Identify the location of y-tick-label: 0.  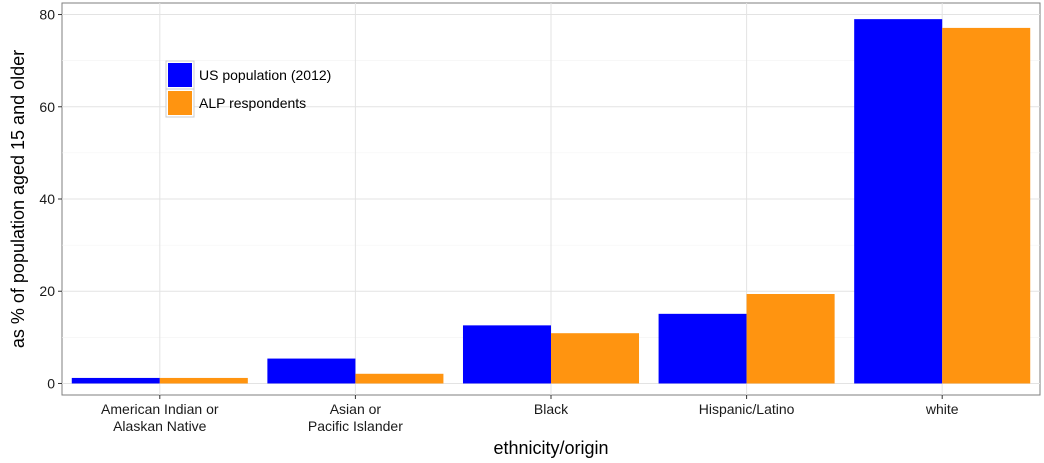
(51, 383).